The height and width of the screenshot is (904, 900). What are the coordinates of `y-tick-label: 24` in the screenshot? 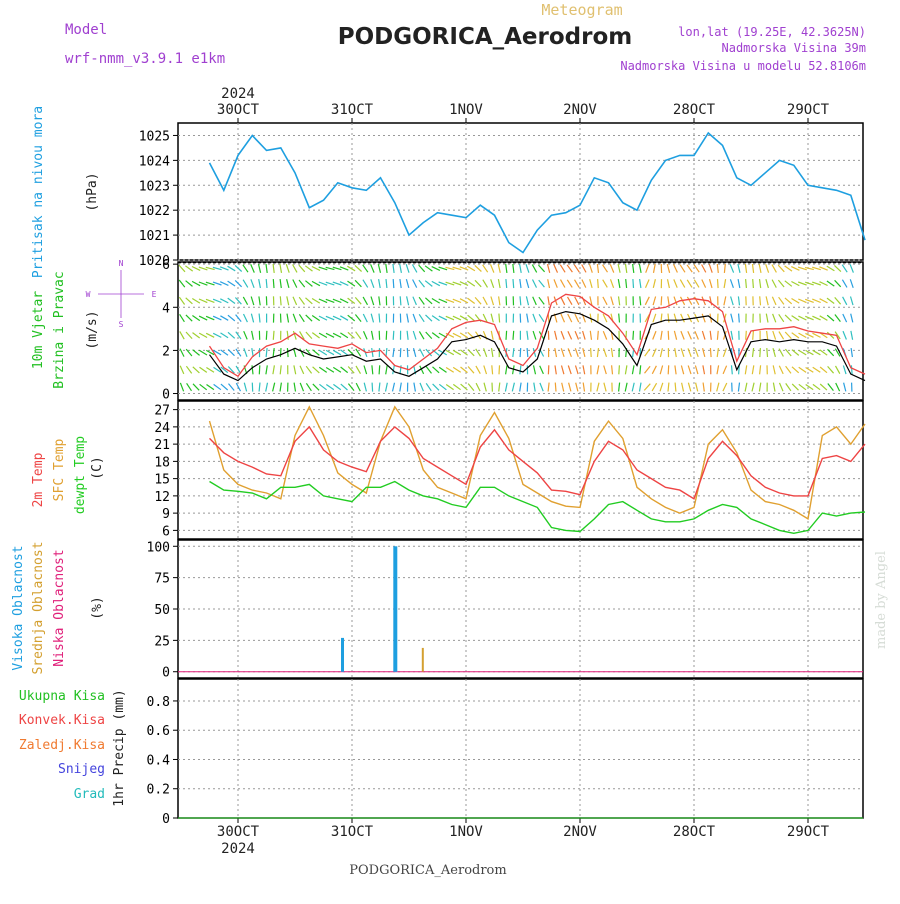 It's located at (162, 428).